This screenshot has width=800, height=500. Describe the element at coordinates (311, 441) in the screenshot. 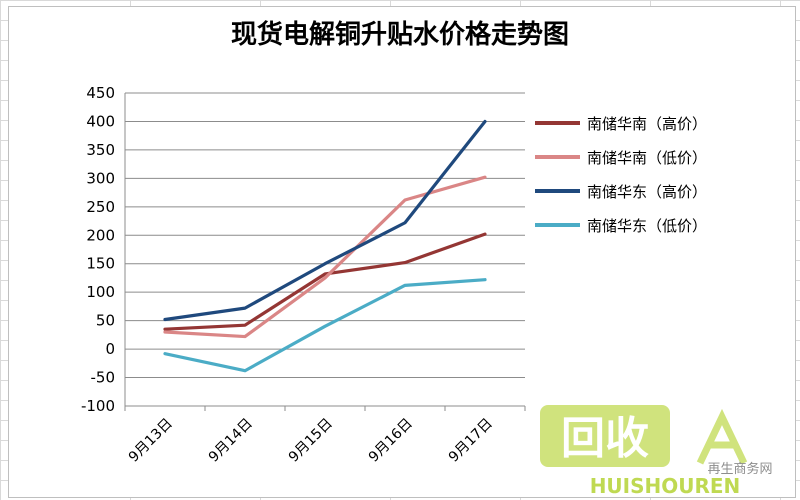

I see `x-tick-label: 9月15日` at that location.